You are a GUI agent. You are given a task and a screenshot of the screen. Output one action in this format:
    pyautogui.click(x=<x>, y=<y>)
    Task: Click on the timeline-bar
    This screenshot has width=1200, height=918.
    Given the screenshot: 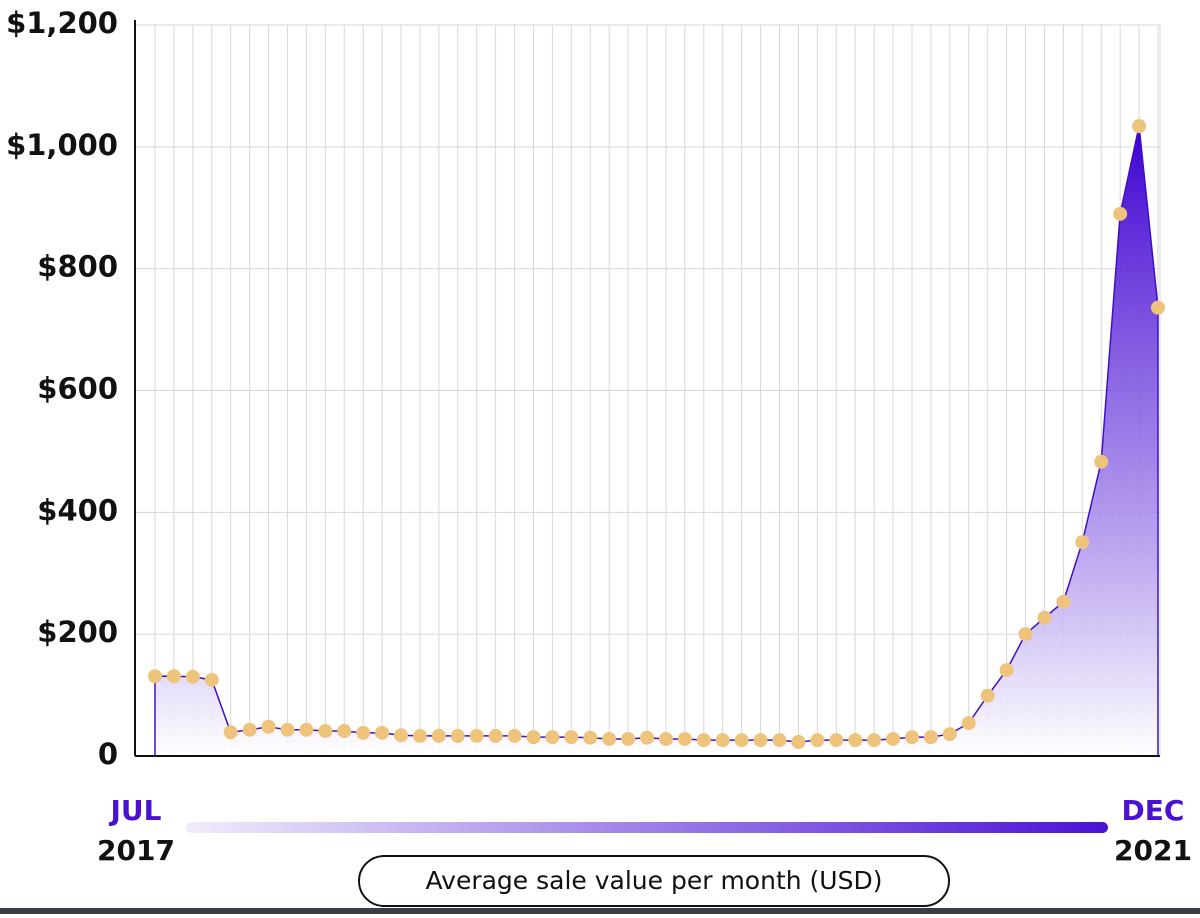 What is the action you would take?
    pyautogui.click(x=647, y=827)
    